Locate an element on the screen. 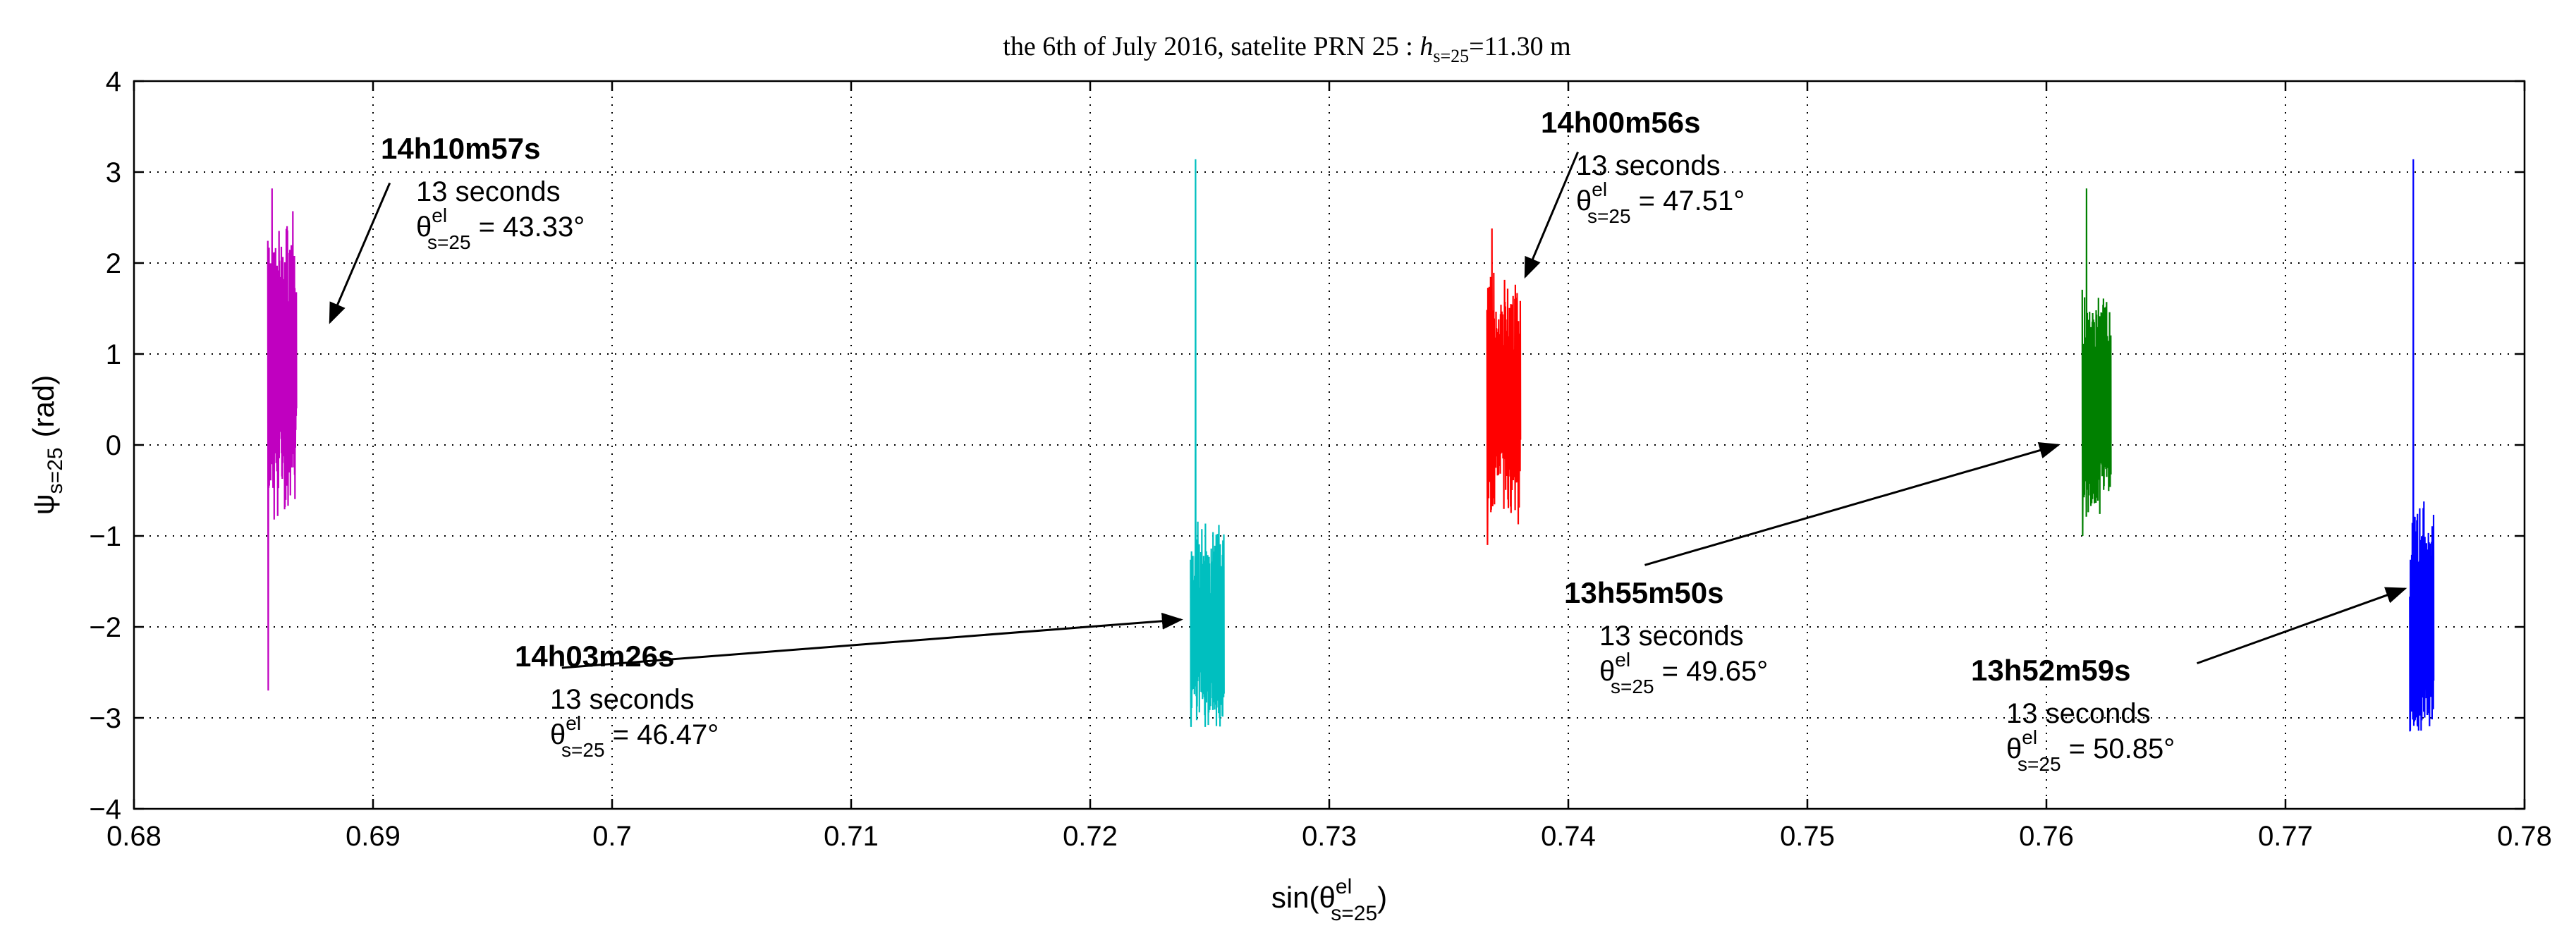 The height and width of the screenshot is (940, 2576). annotation-time: 14h03m26s is located at coordinates (595, 656).